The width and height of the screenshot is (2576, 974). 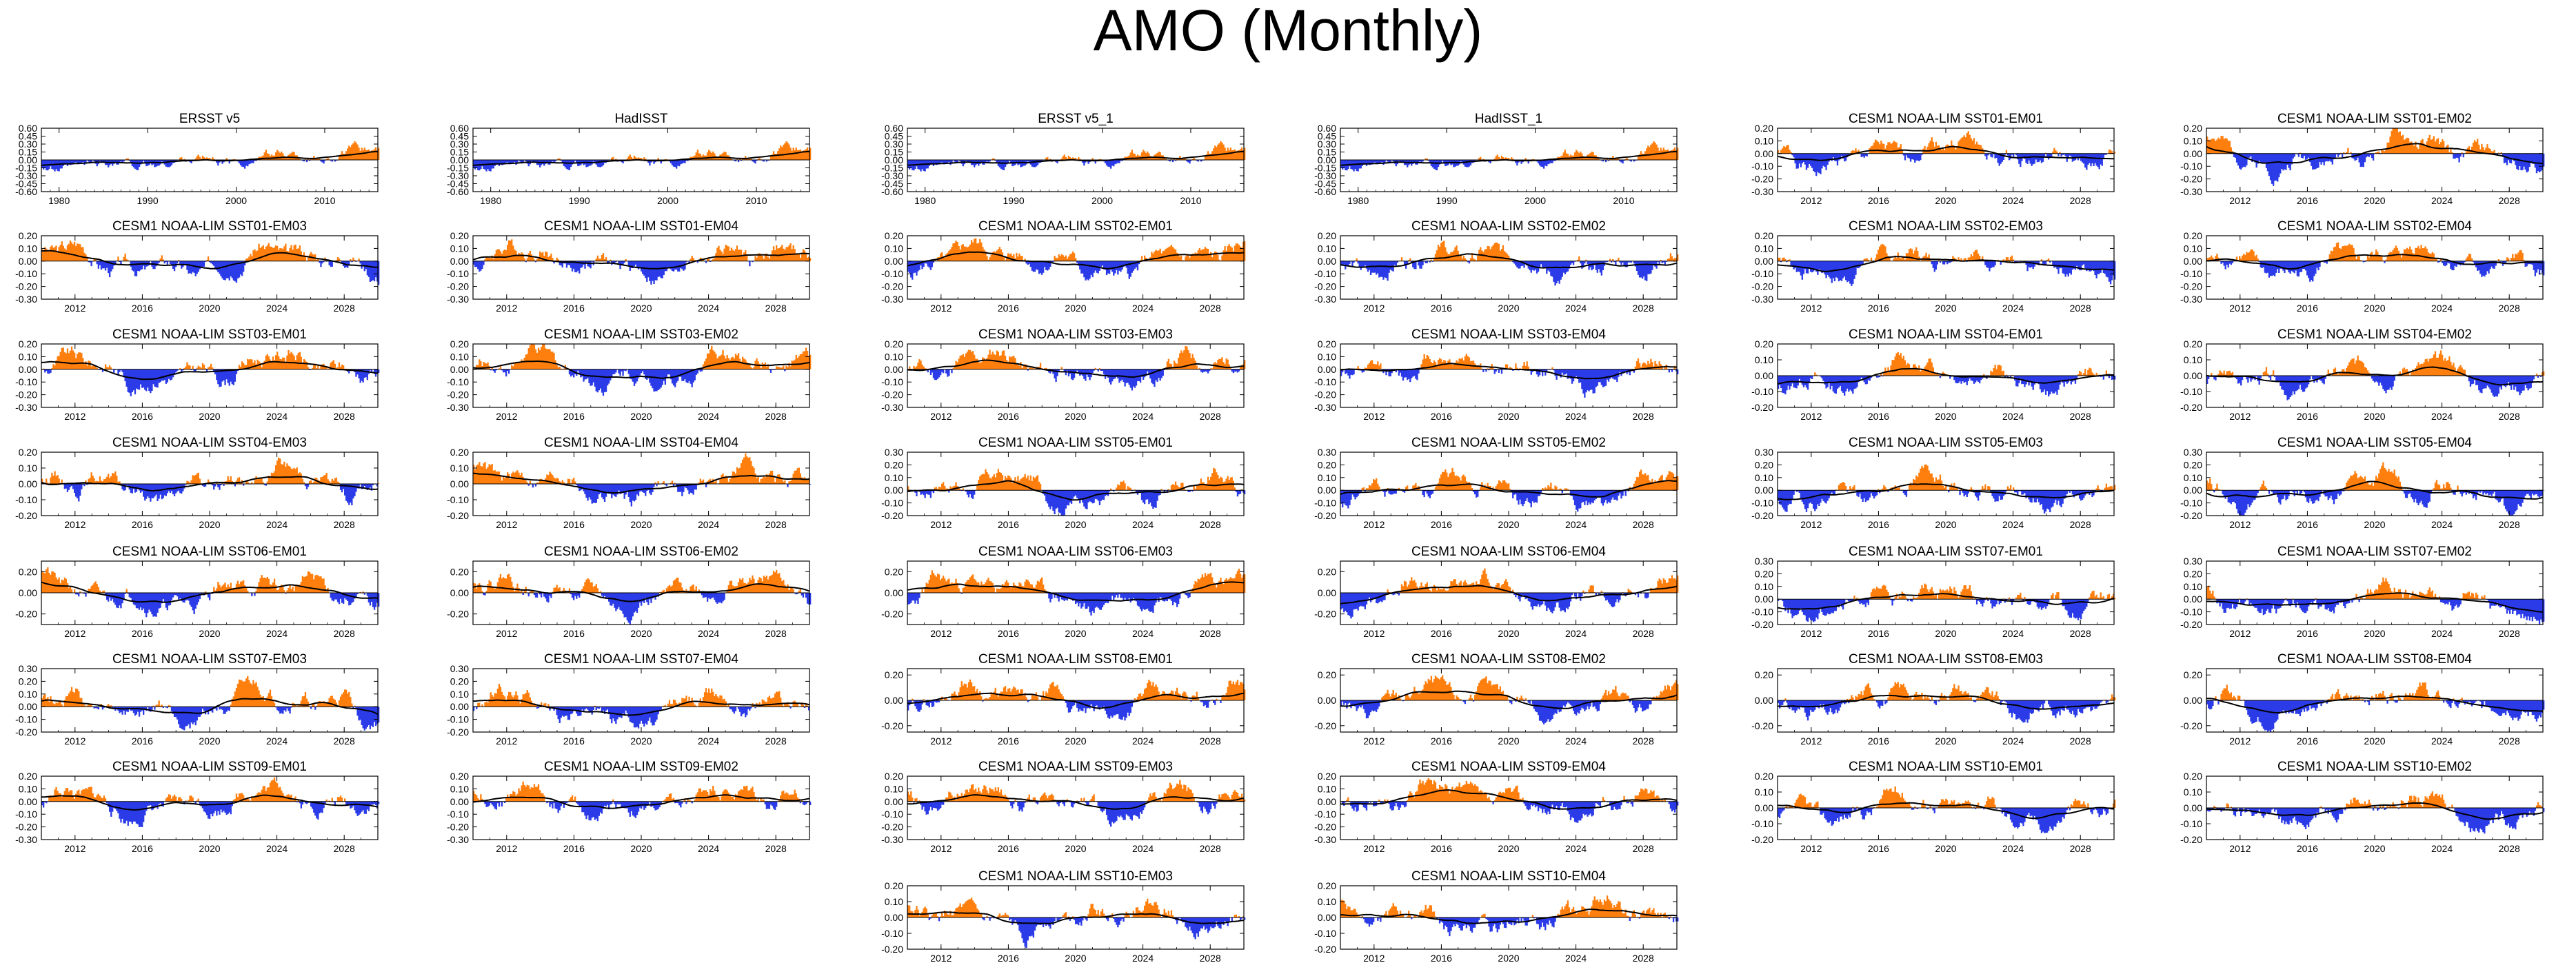 What do you see at coordinates (209, 334) in the screenshot?
I see `panel-title: CESM1 NOAA-LIM SST03-EM01` at bounding box center [209, 334].